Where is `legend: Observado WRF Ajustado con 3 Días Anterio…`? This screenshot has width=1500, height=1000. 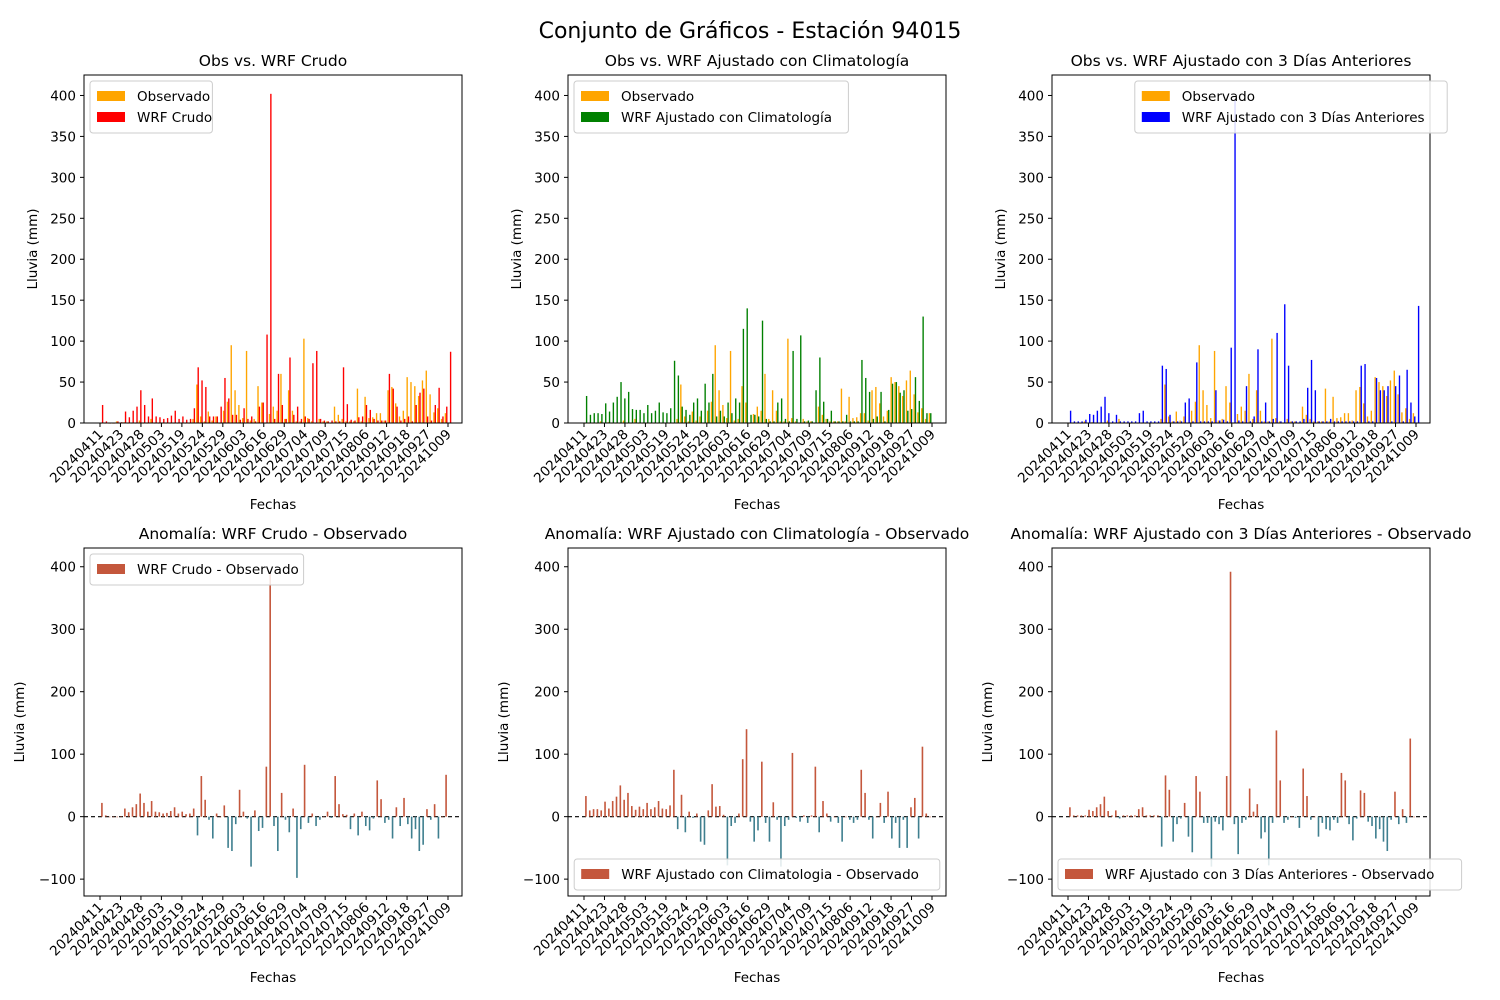 legend: Observado WRF Ajustado con 3 Días Anterio… is located at coordinates (1291, 107).